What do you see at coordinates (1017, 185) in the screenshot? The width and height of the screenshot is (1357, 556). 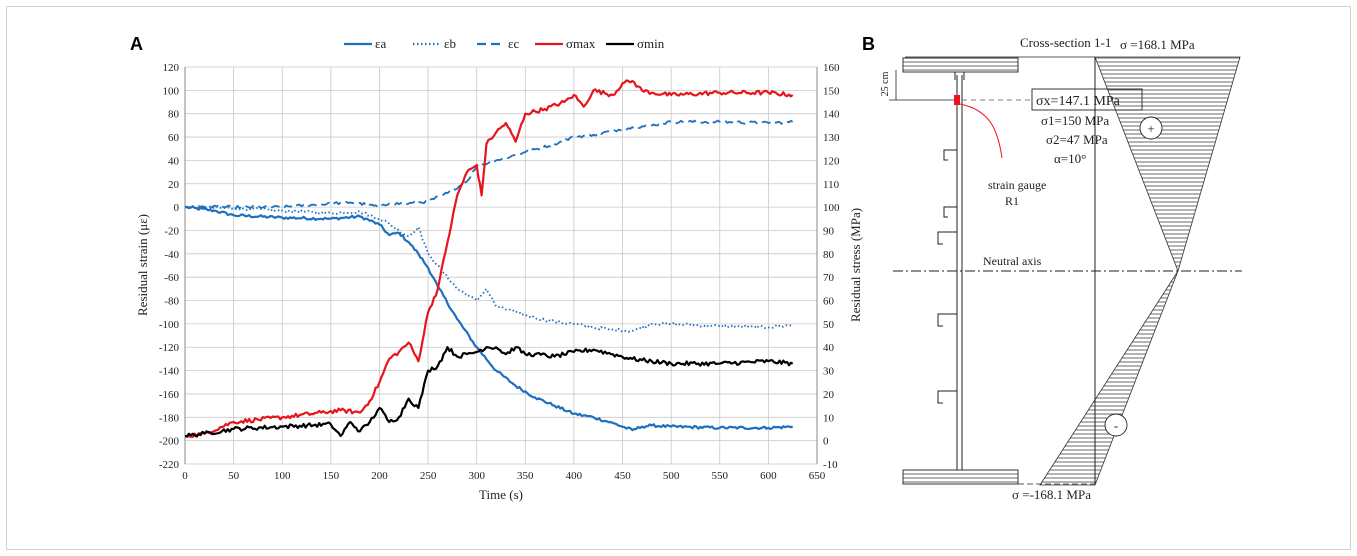 I see `gauge-label-1: strain gauge` at bounding box center [1017, 185].